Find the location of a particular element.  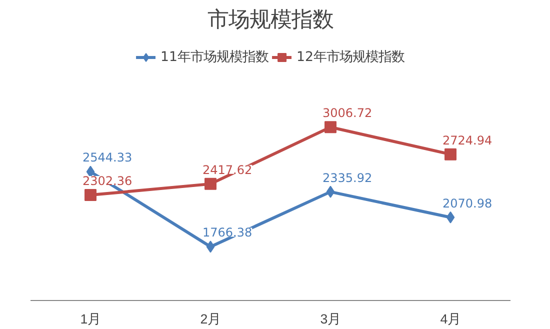

legend-label: 11年市场规模指数 is located at coordinates (214, 57).